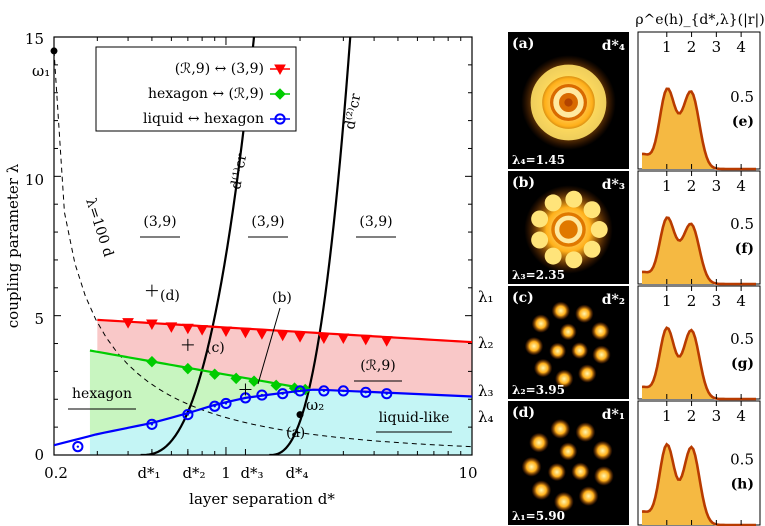  I want to click on profile-panel-label: (g), so click(742, 364).